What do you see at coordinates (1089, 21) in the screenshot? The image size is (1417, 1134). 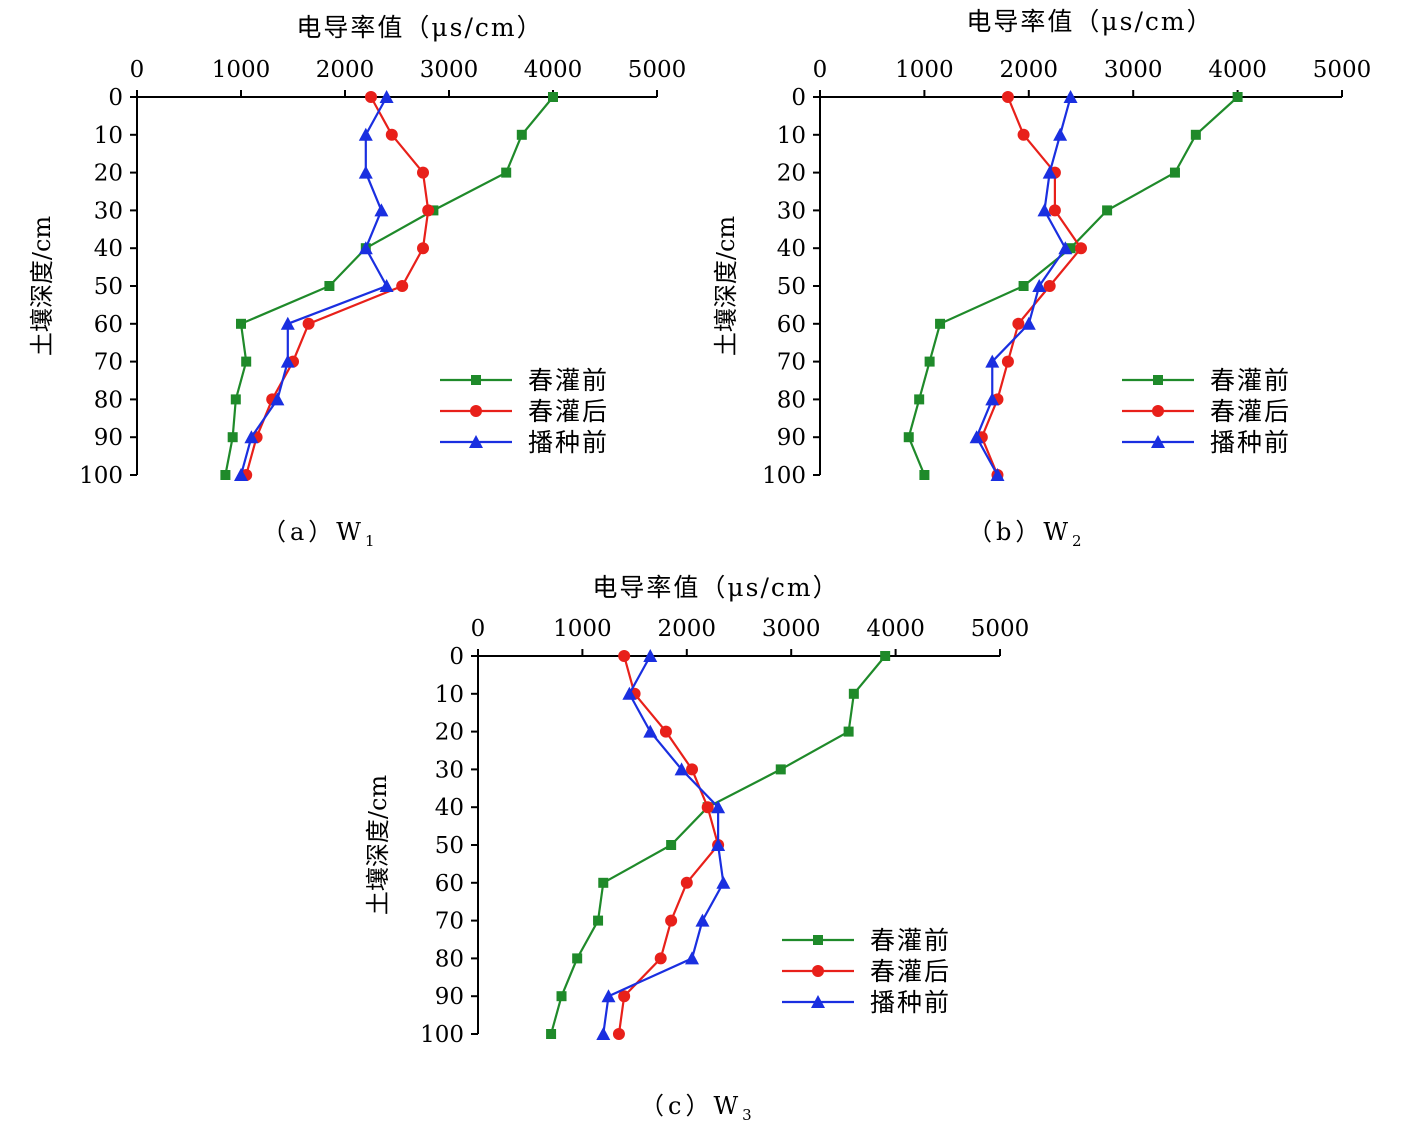 I see `chart-title-b: 电导率值（μs/cm）` at bounding box center [1089, 21].